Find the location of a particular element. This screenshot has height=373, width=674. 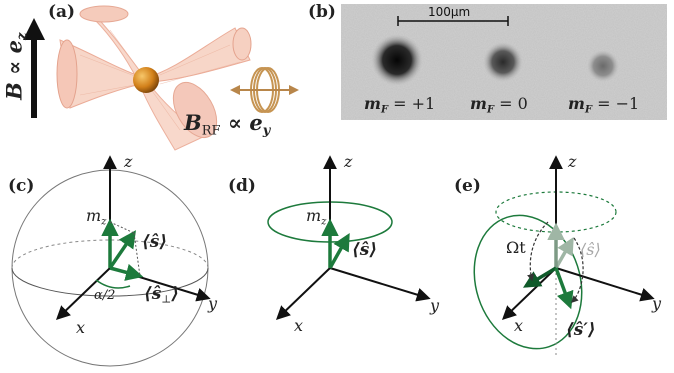

b-field-arrowhead is located at coordinates (34, 29).